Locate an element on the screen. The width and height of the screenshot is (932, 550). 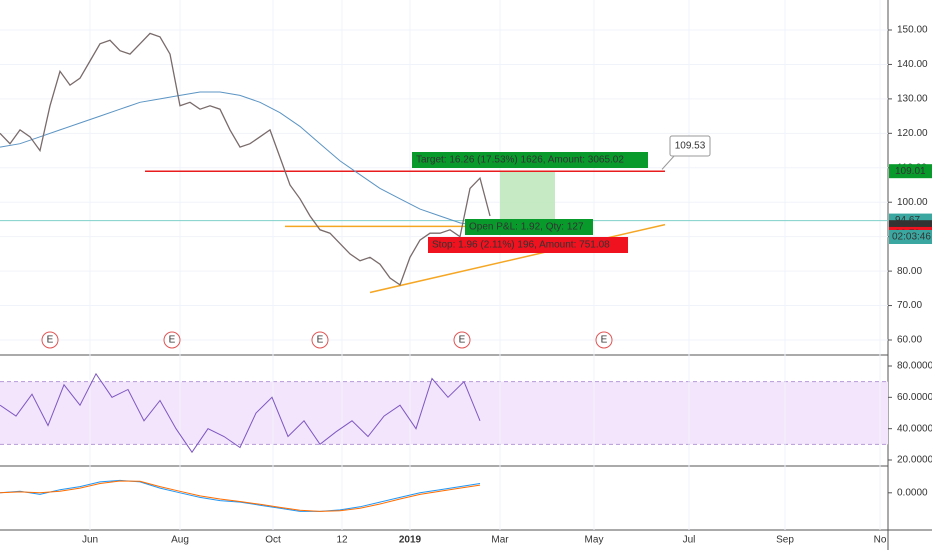
rsi-band is located at coordinates (444, 413).